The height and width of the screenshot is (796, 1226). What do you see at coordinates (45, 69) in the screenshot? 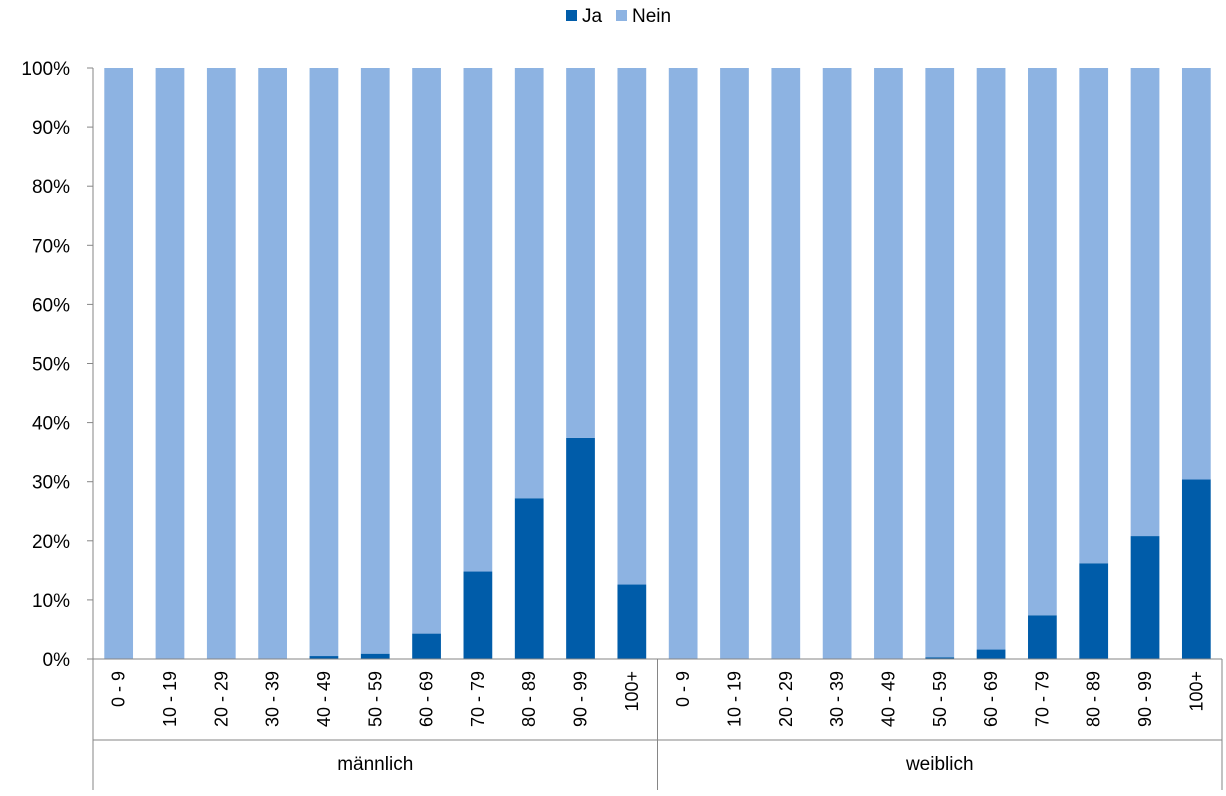
I see `y-tick-label: 100%` at bounding box center [45, 69].